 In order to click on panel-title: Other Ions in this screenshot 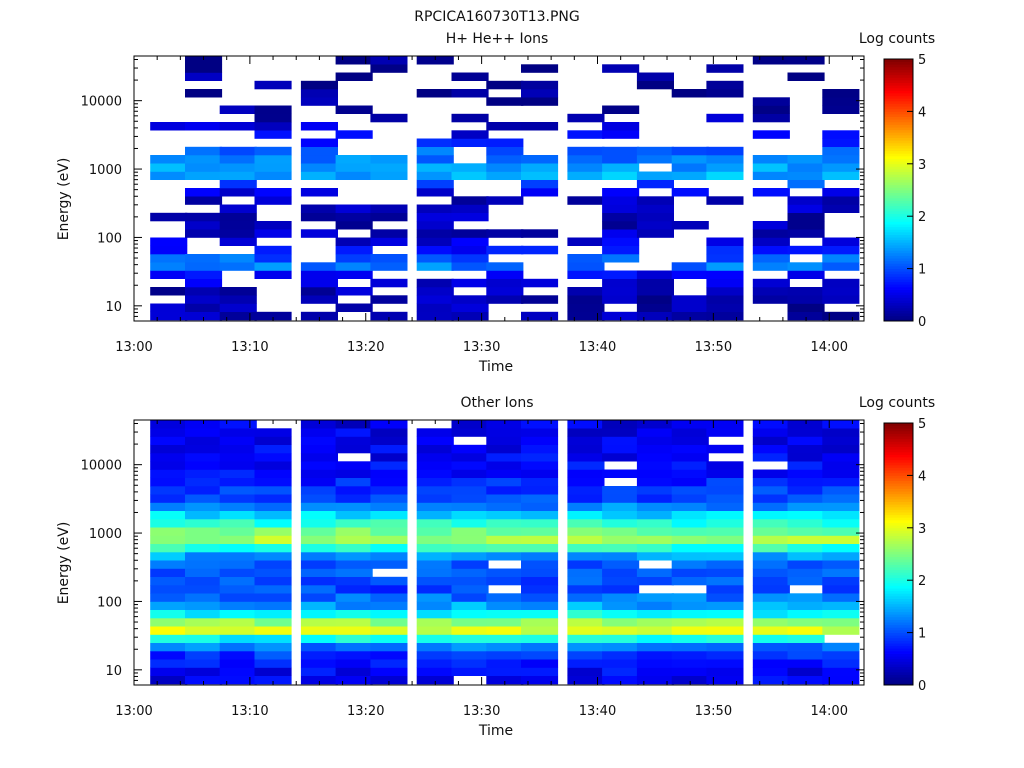, I will do `click(496, 403)`.